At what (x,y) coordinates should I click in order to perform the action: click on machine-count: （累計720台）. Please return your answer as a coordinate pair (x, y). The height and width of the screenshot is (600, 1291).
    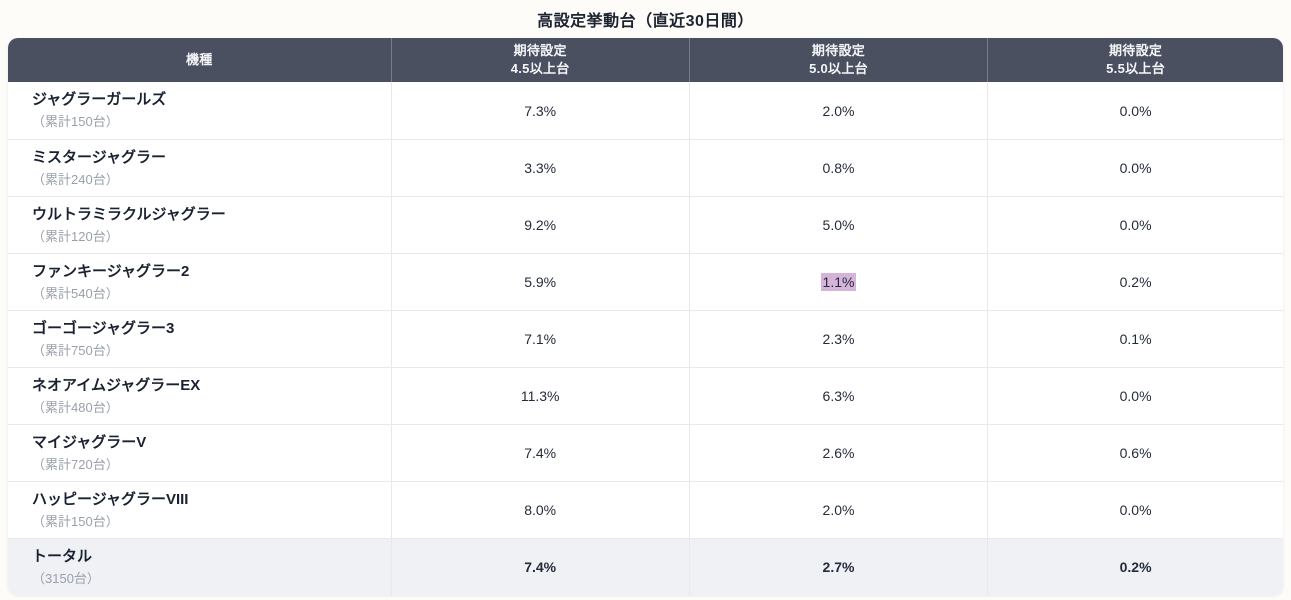
    Looking at the image, I should click on (75, 464).